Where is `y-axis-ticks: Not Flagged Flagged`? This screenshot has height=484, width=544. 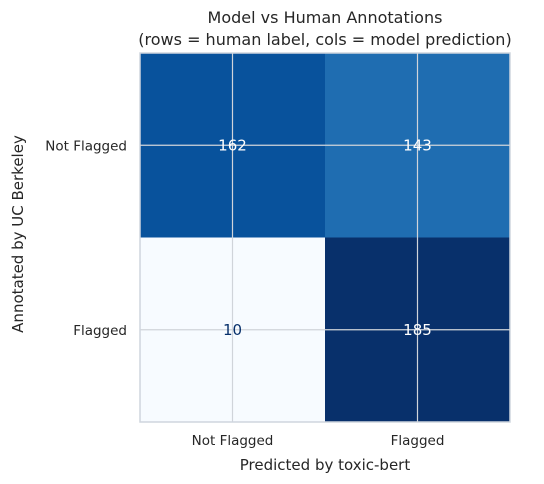 y-axis-ticks: Not Flagged Flagged is located at coordinates (86, 238).